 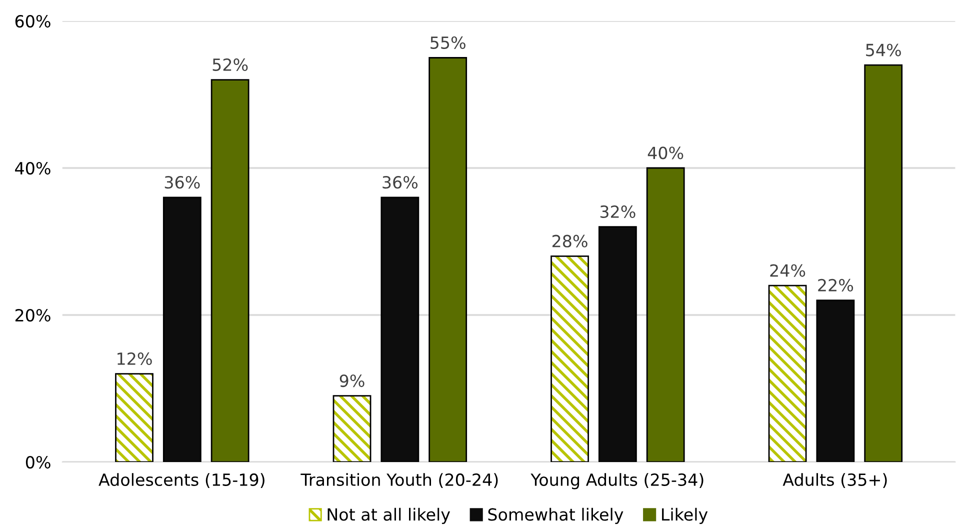 What do you see at coordinates (230, 65) in the screenshot?
I see `data-label: 52%` at bounding box center [230, 65].